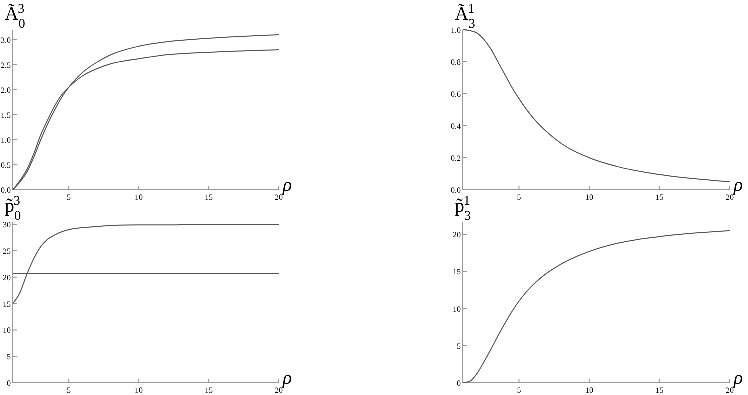 The width and height of the screenshot is (748, 395). Describe the element at coordinates (456, 126) in the screenshot. I see `y-tick-label: 0.4` at that location.